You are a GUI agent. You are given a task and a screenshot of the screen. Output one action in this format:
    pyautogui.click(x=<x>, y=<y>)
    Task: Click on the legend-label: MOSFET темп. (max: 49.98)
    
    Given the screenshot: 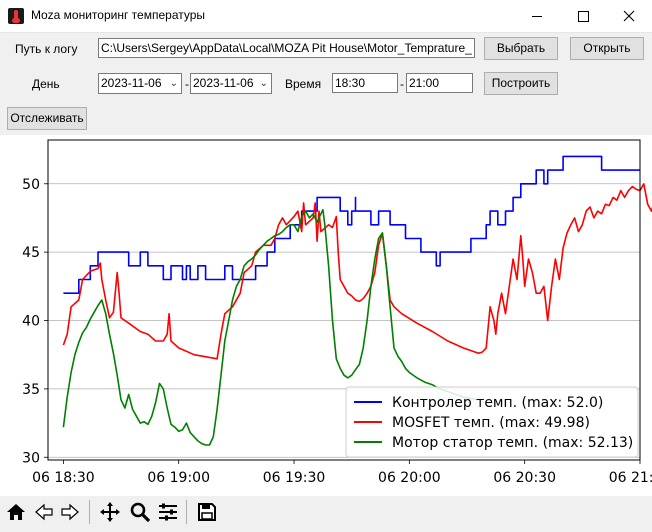 What is the action you would take?
    pyautogui.click(x=491, y=423)
    